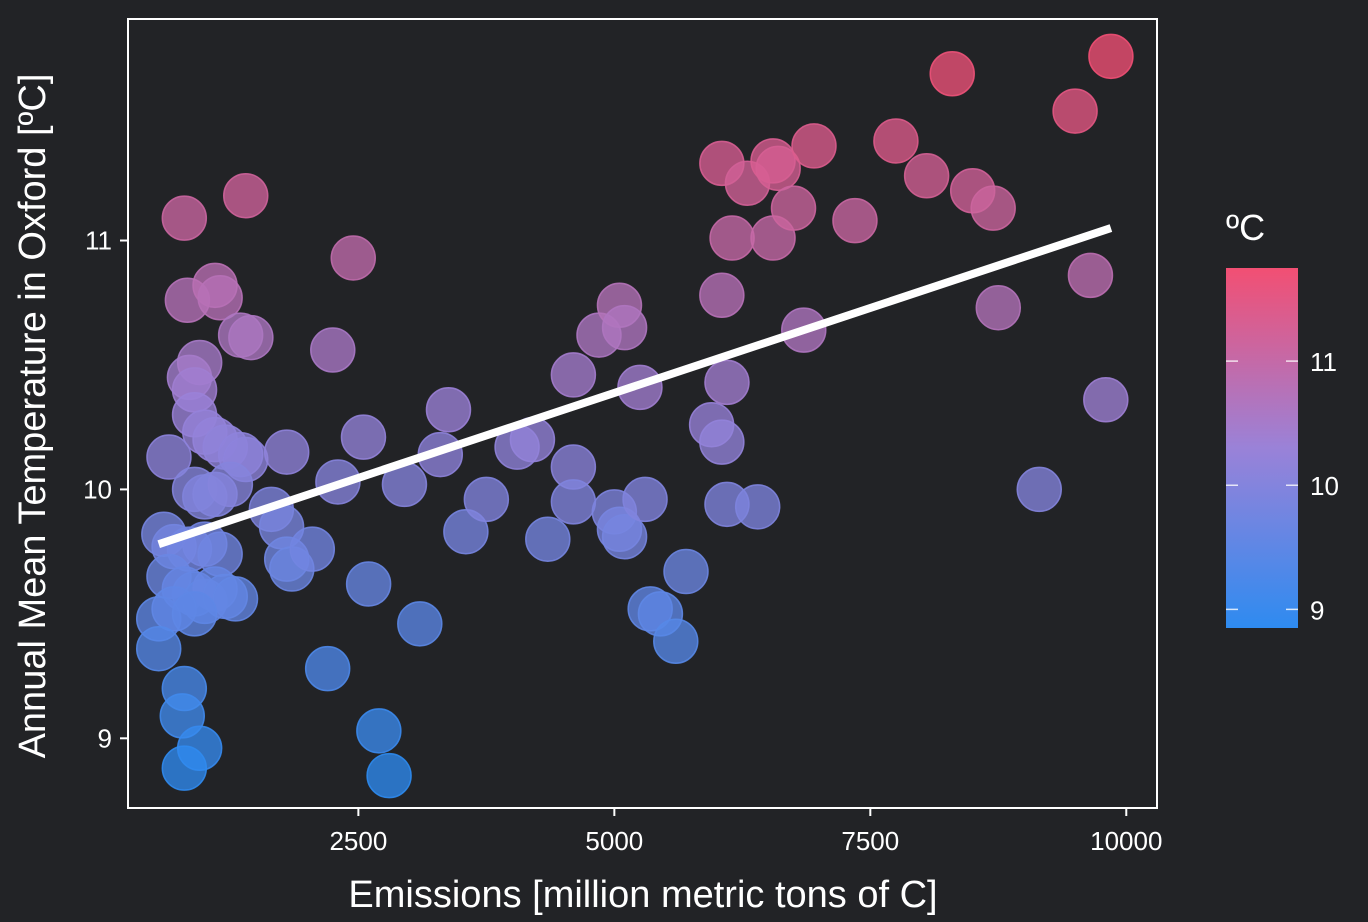 This screenshot has width=1368, height=922. I want to click on color-legend: ºC 9 10 11, so click(1282, 417).